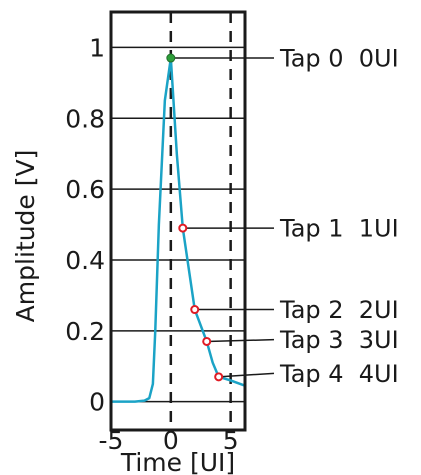 The width and height of the screenshot is (421, 475). What do you see at coordinates (339, 229) in the screenshot?
I see `tap-label-1: Tap 1 1UI` at bounding box center [339, 229].